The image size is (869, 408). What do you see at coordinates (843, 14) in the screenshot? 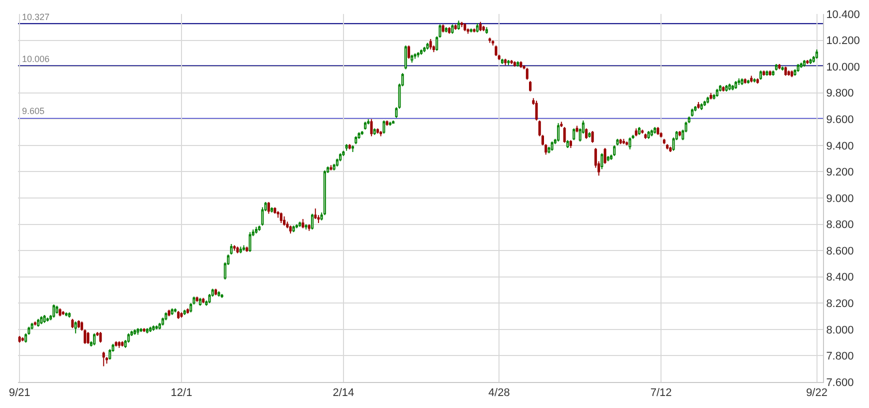
I see `y-tick-label: 10.400` at bounding box center [843, 14].